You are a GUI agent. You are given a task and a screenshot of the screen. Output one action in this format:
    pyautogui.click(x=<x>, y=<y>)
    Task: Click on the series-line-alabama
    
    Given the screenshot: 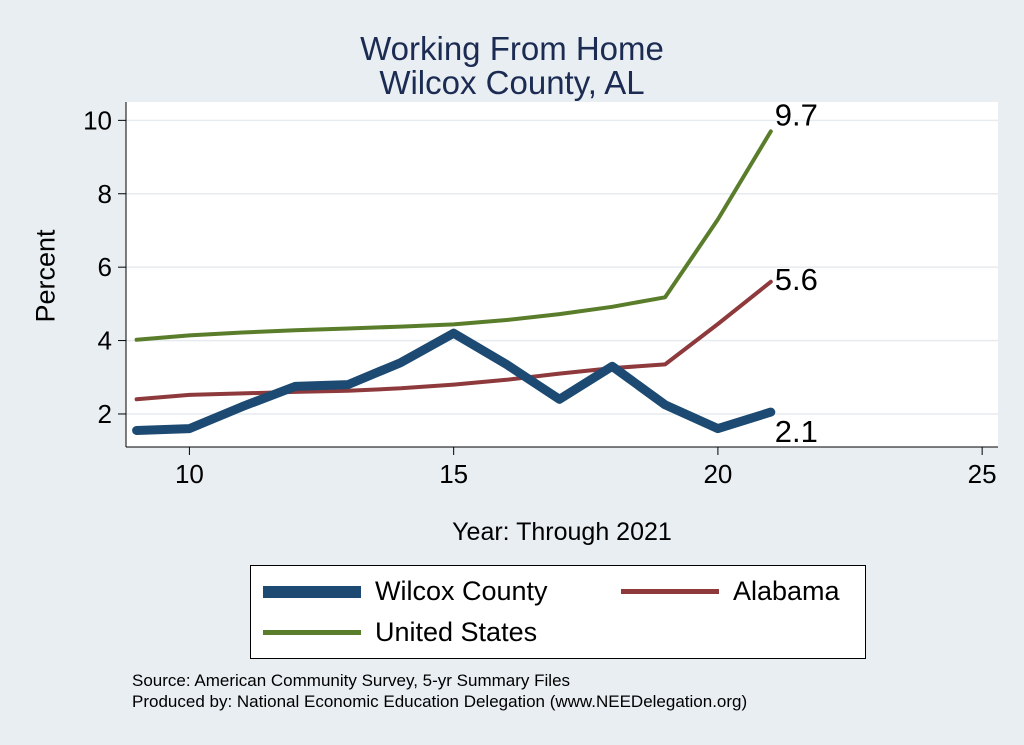 What is the action you would take?
    pyautogui.click(x=453, y=340)
    